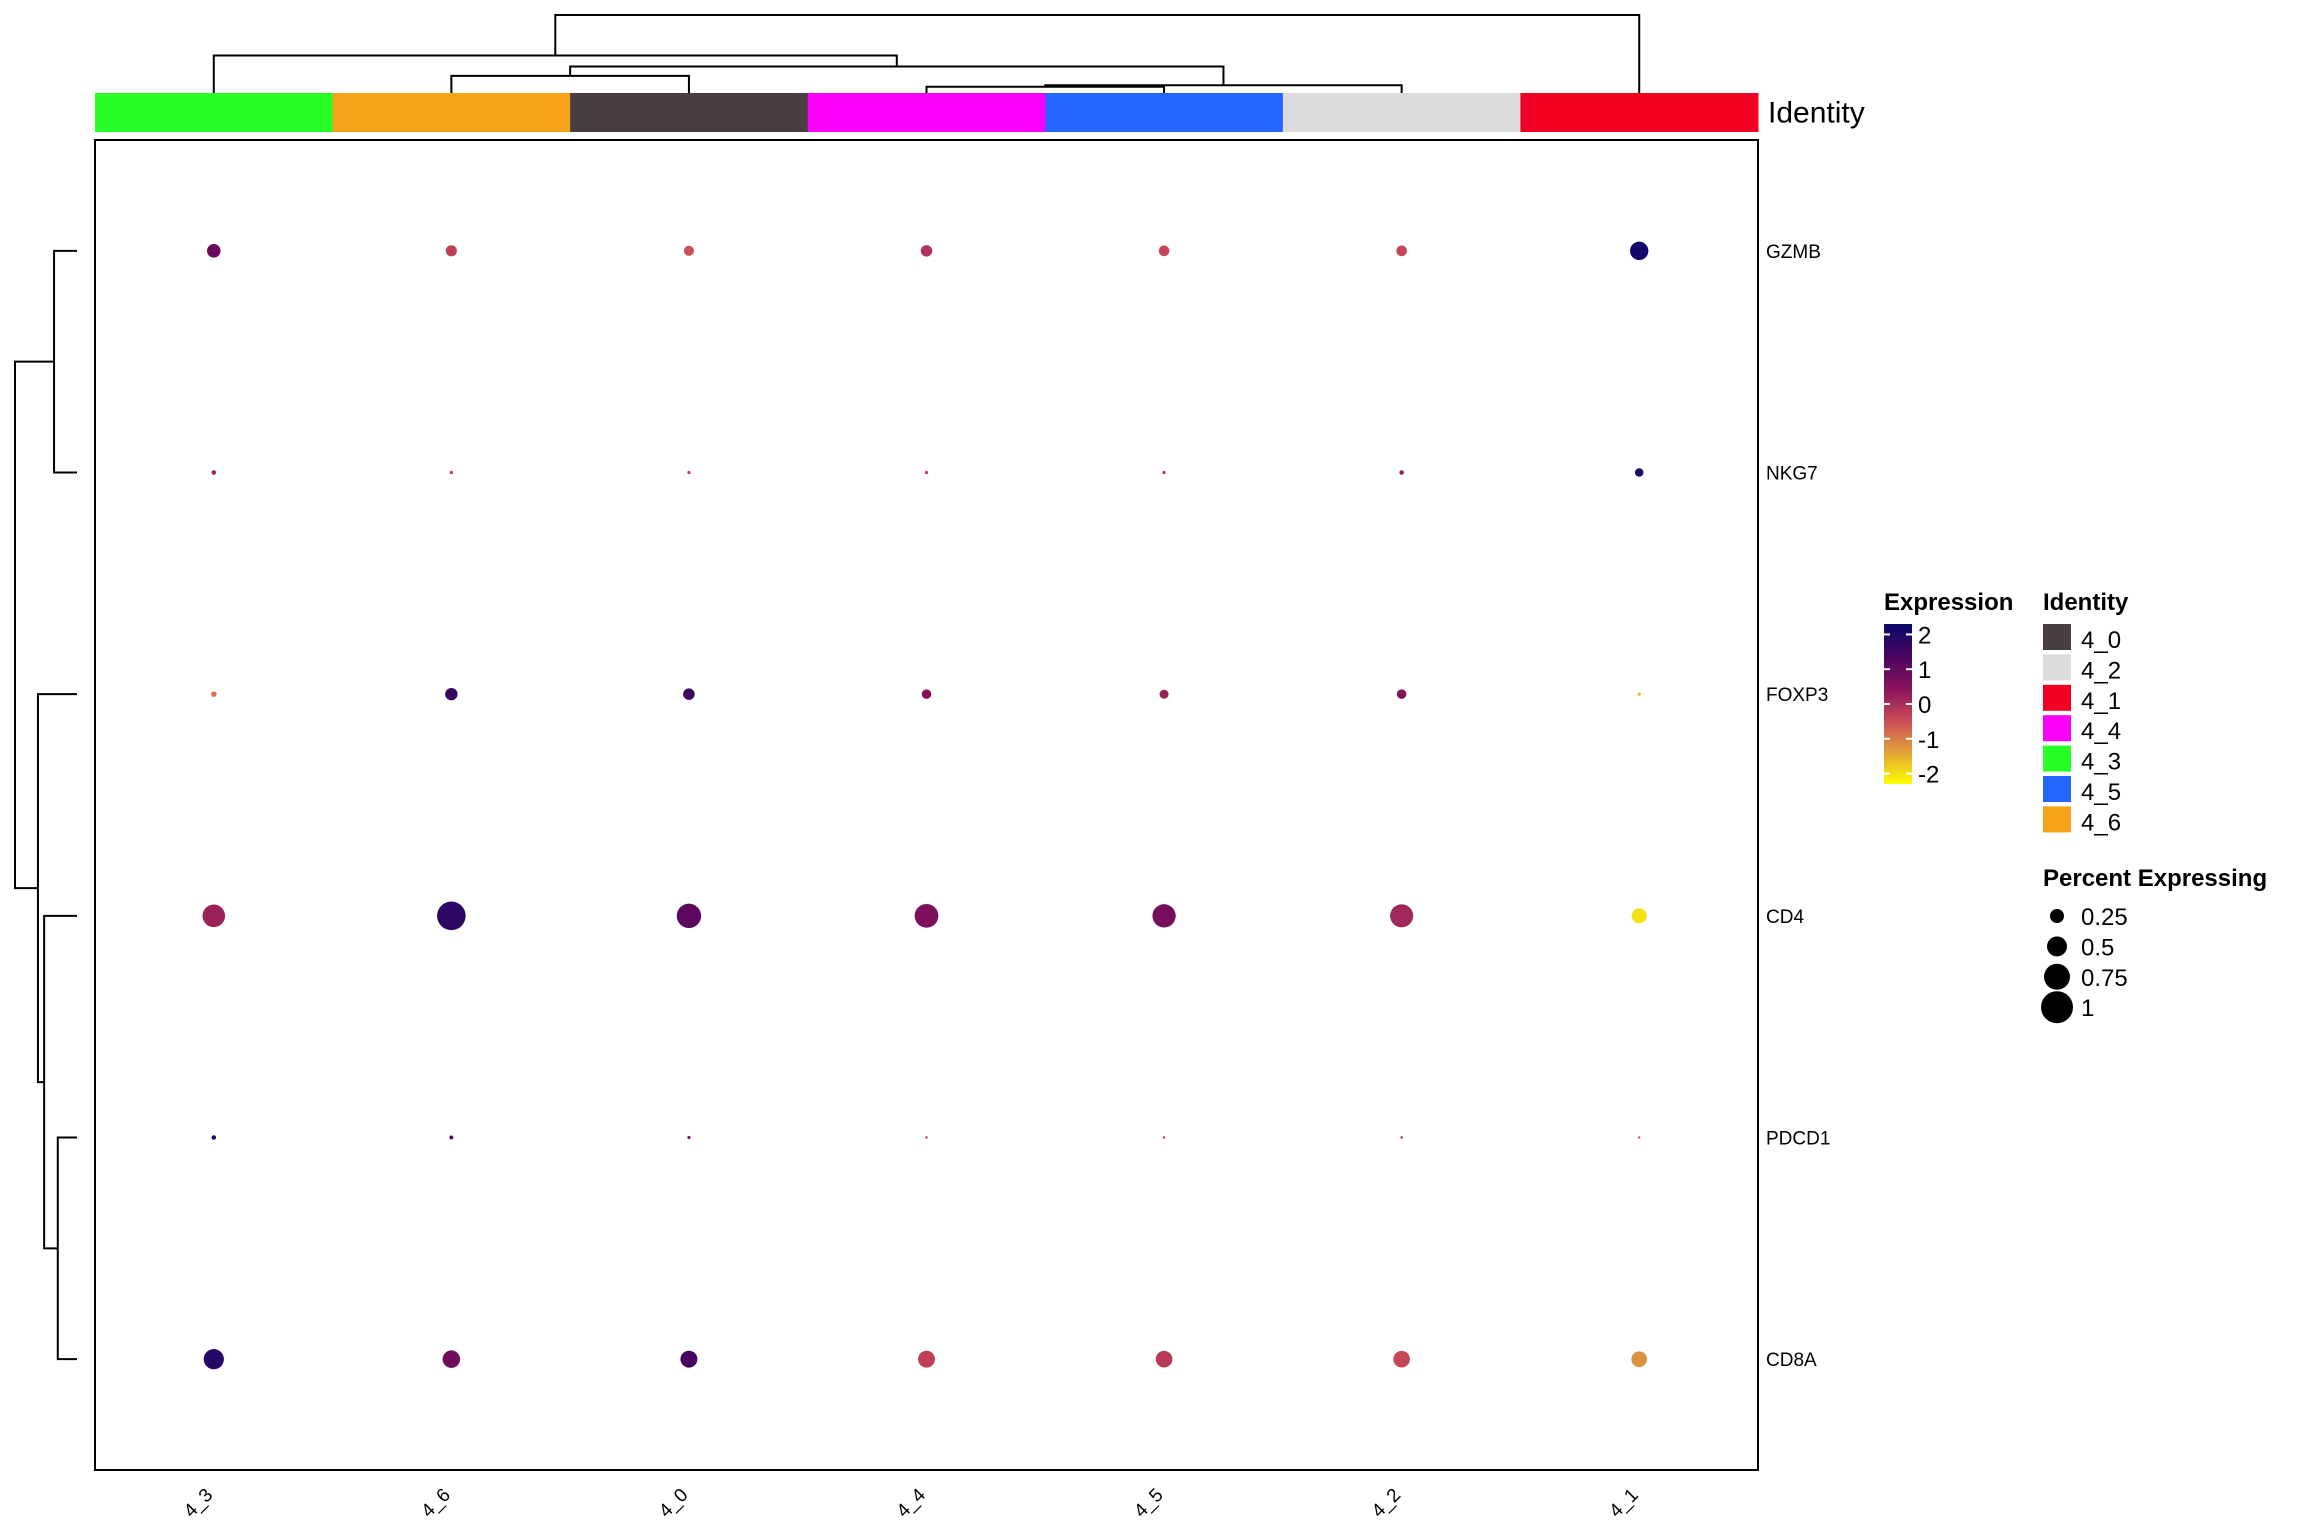  I want to click on expression-legend: Expression 2 1 0 -1 -2, so click(1948, 689).